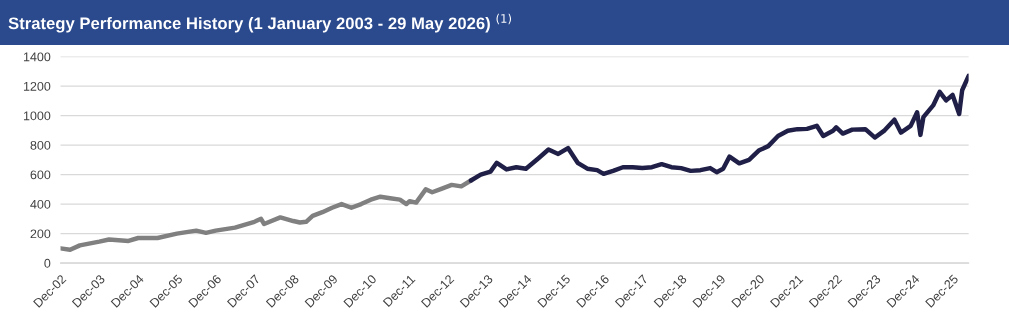 The image size is (1009, 333). What do you see at coordinates (37, 116) in the screenshot?
I see `y-tick-label: 1000` at bounding box center [37, 116].